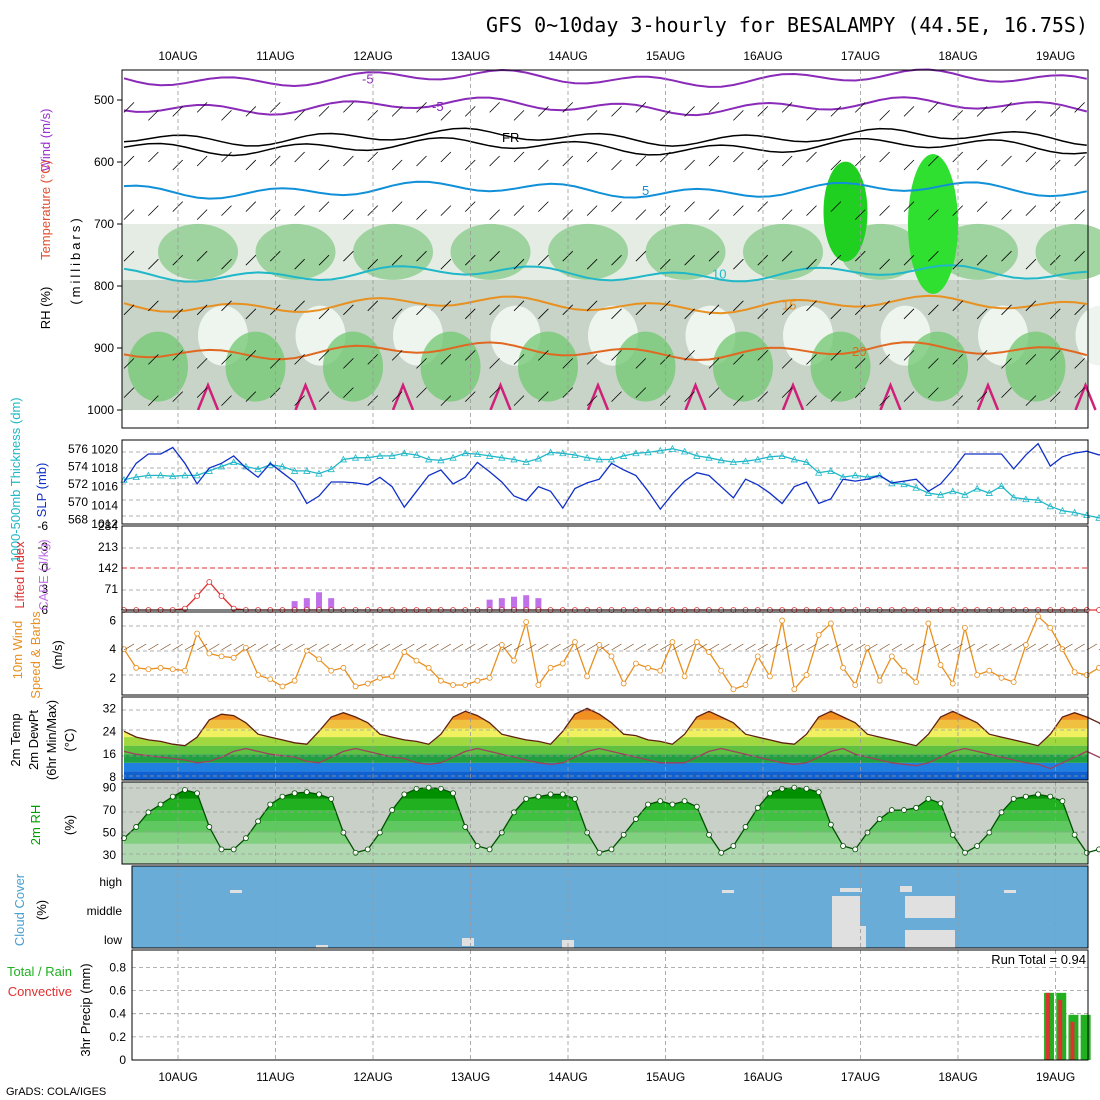  What do you see at coordinates (110, 708) in the screenshot?
I see `temp2m-tick-label: 32` at bounding box center [110, 708].